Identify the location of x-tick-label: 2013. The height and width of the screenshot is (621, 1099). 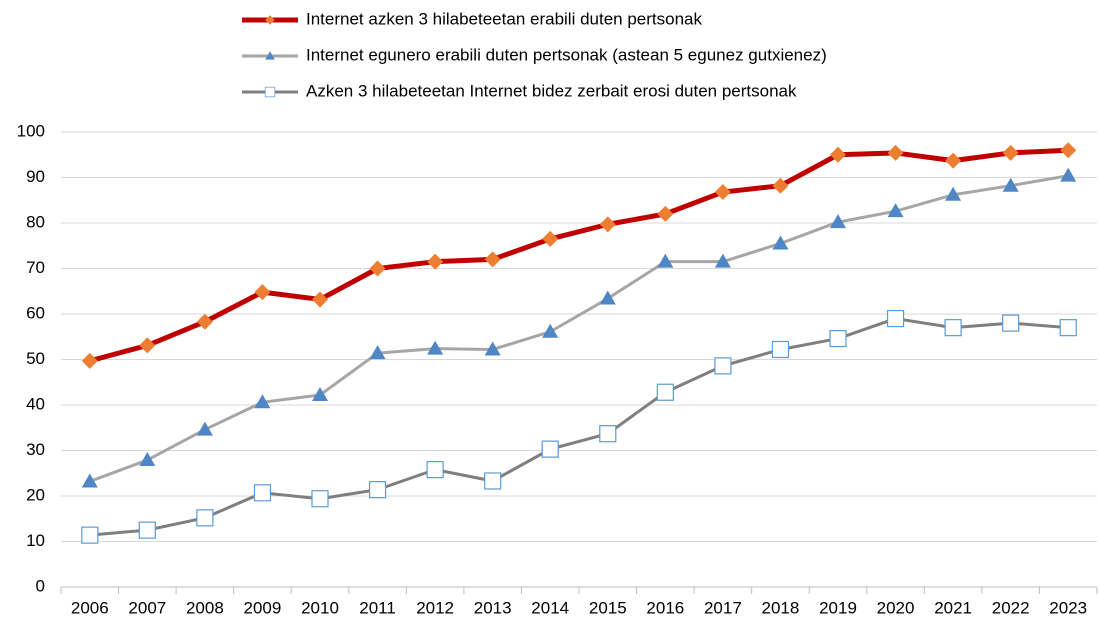
(493, 607).